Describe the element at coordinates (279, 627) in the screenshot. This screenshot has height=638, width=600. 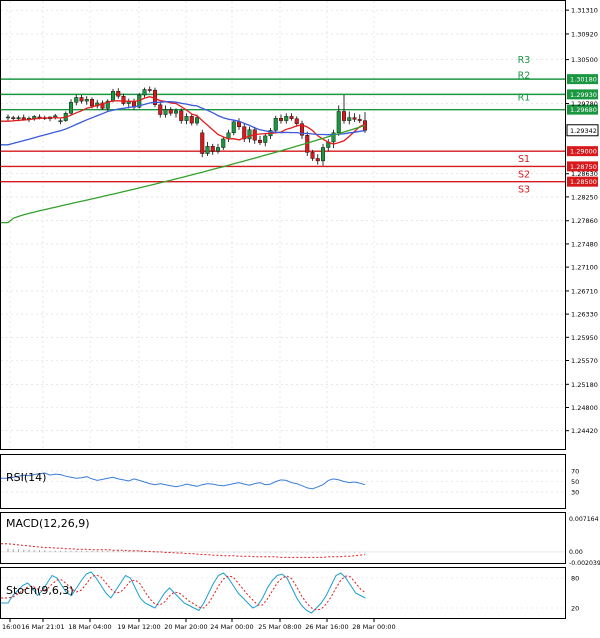
I see `x-tick-label: 25 Mar 08:00` at that location.